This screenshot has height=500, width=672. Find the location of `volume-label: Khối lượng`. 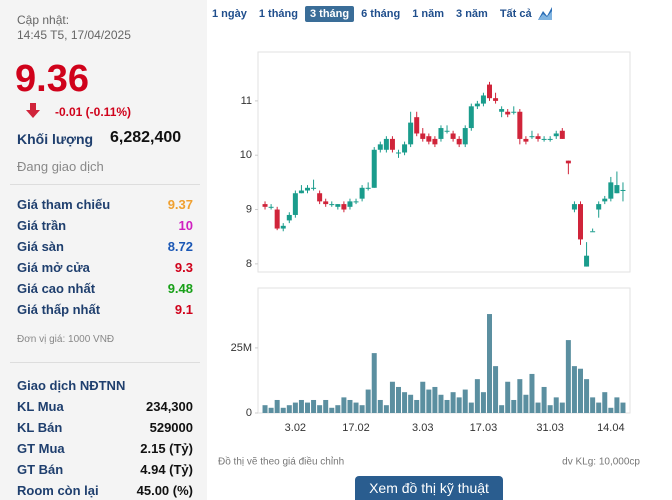

volume-label: Khối lượng is located at coordinates (55, 139).